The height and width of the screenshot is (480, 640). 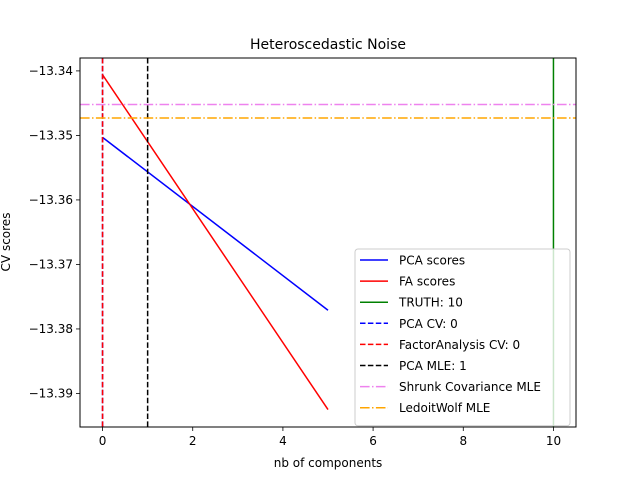 I want to click on series-pca-scores, so click(x=215, y=223).